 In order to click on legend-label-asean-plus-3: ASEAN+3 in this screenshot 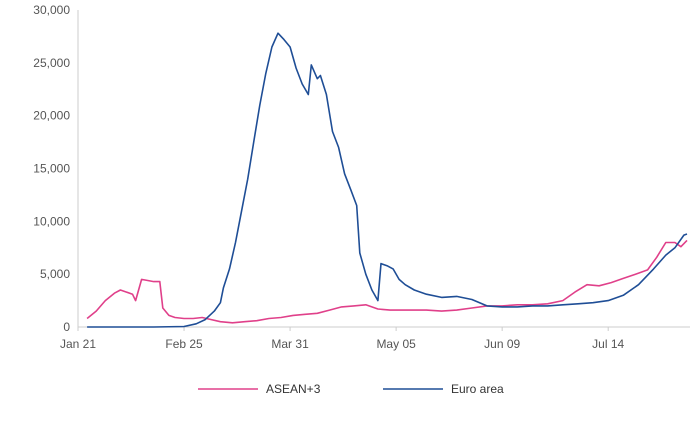, I will do `click(293, 389)`.